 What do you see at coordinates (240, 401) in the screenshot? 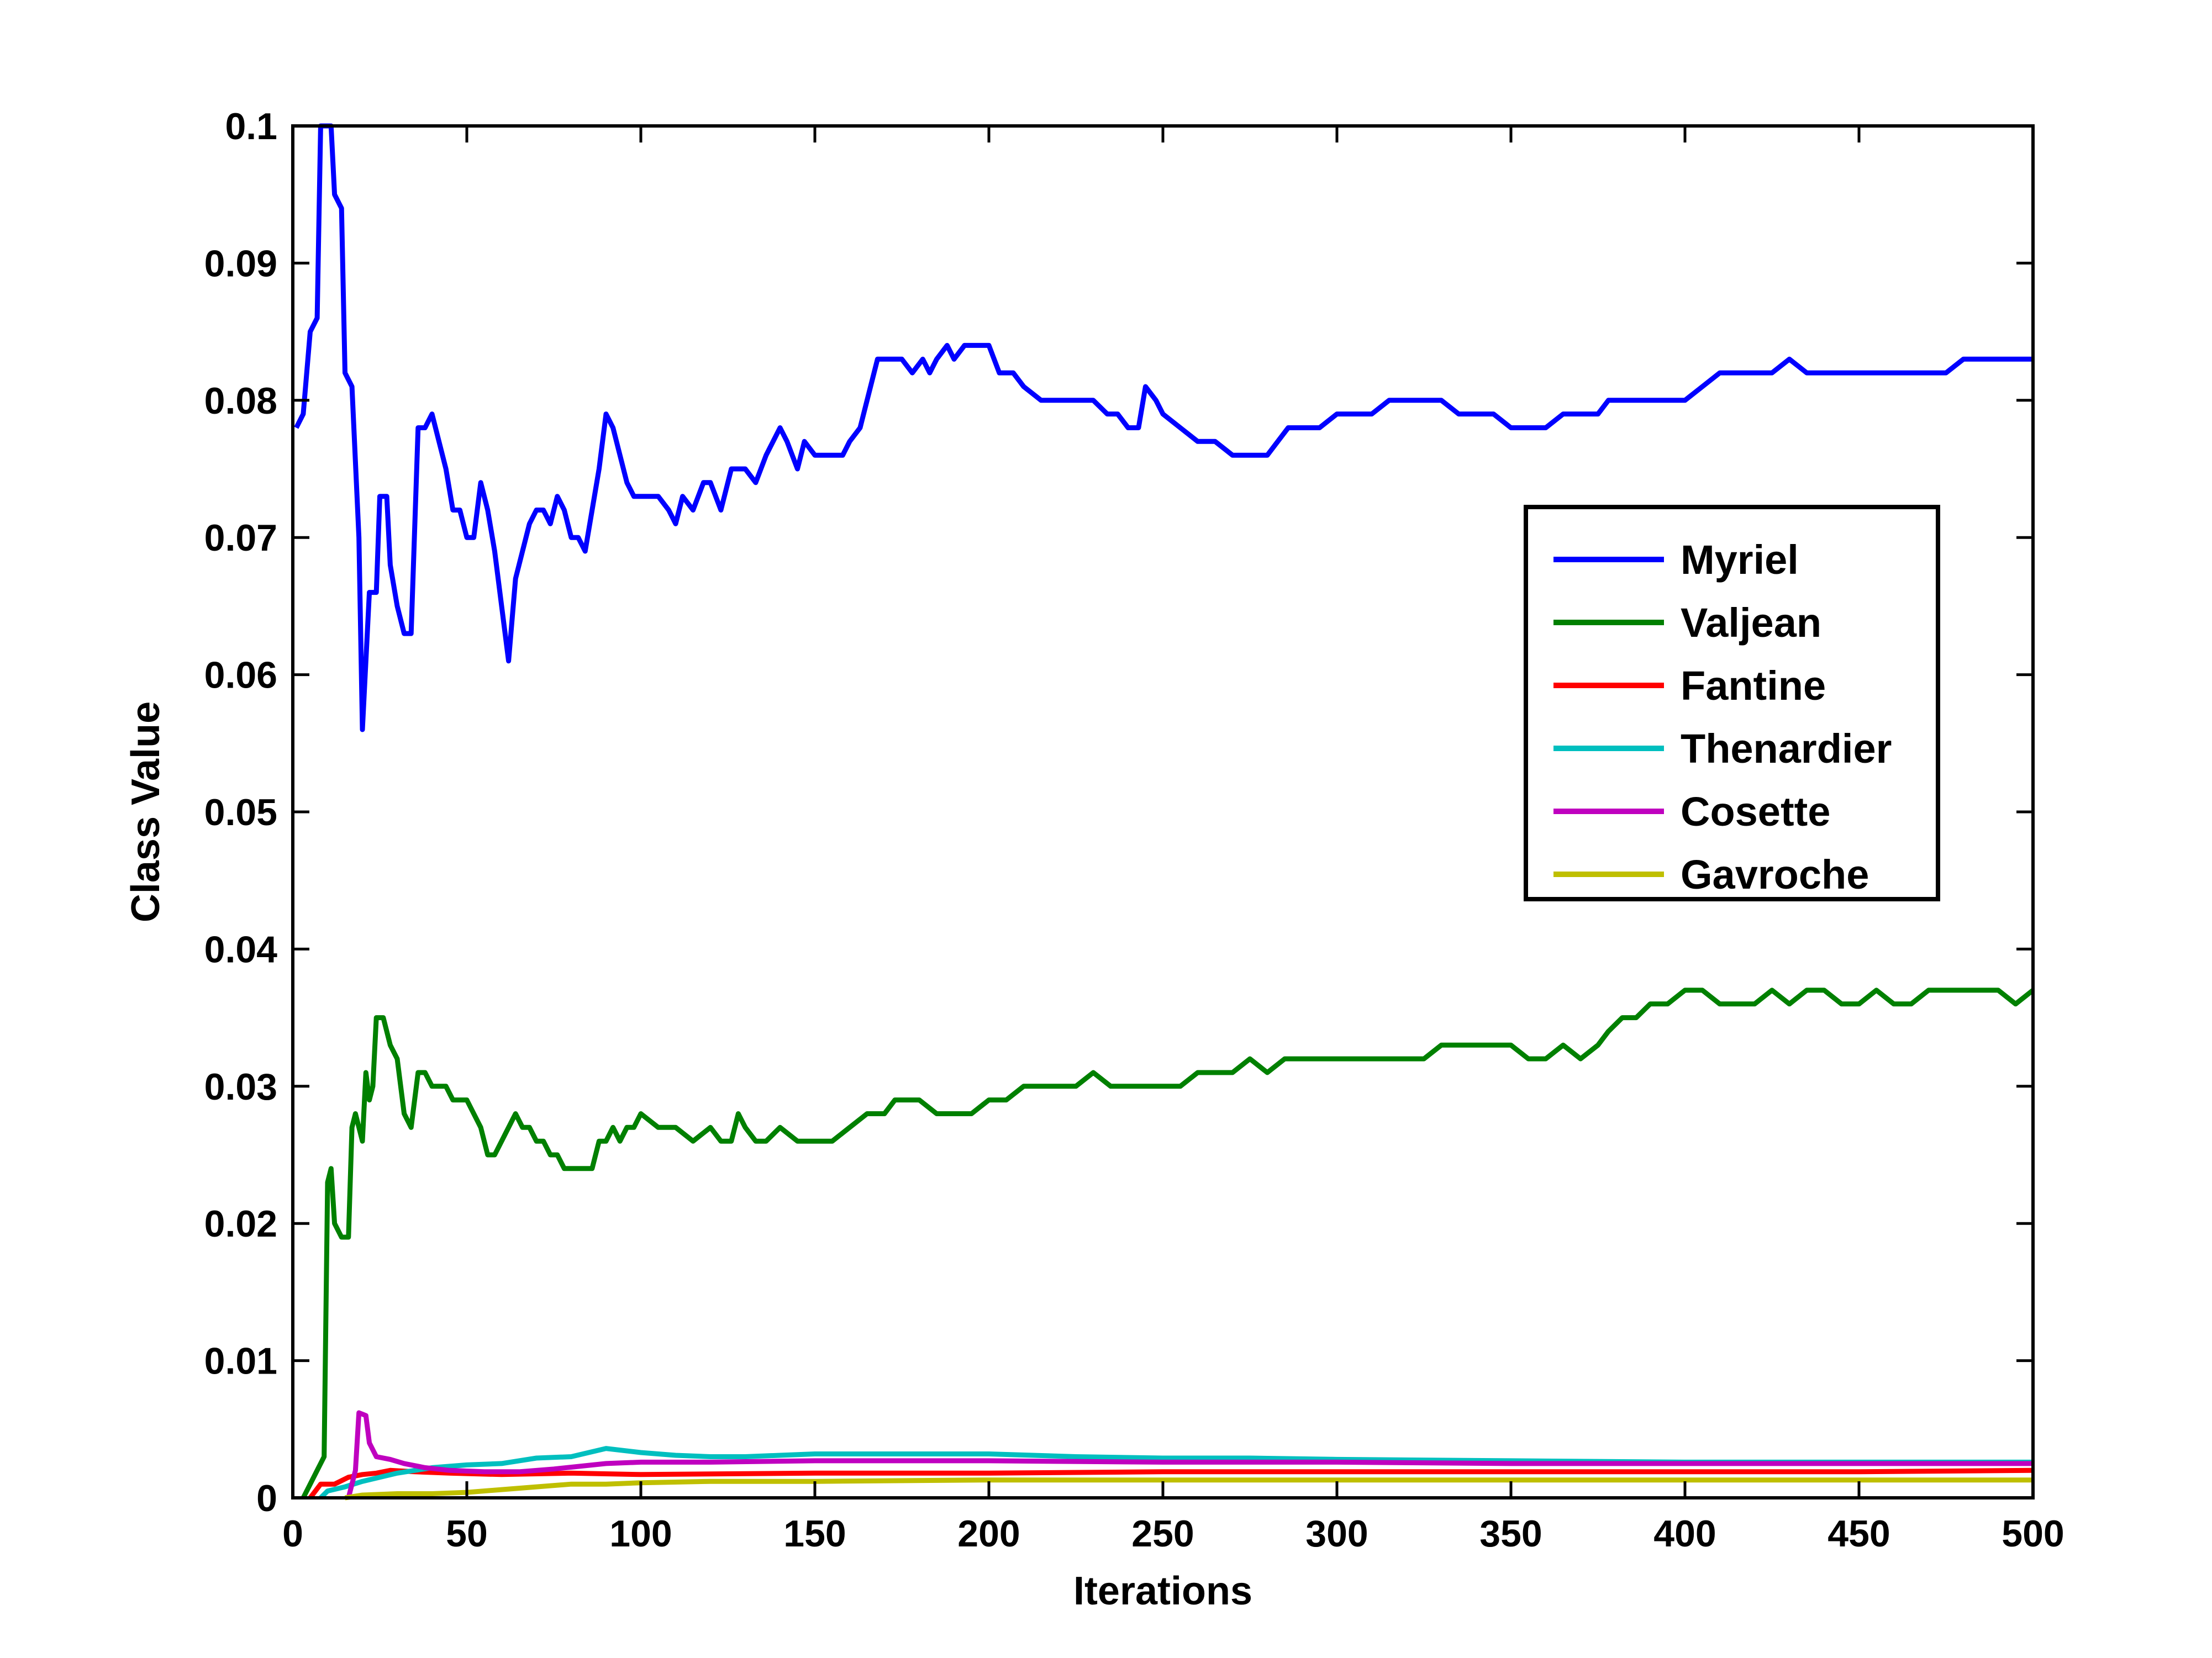
I see `y-tick-label: 0.08` at bounding box center [240, 401].